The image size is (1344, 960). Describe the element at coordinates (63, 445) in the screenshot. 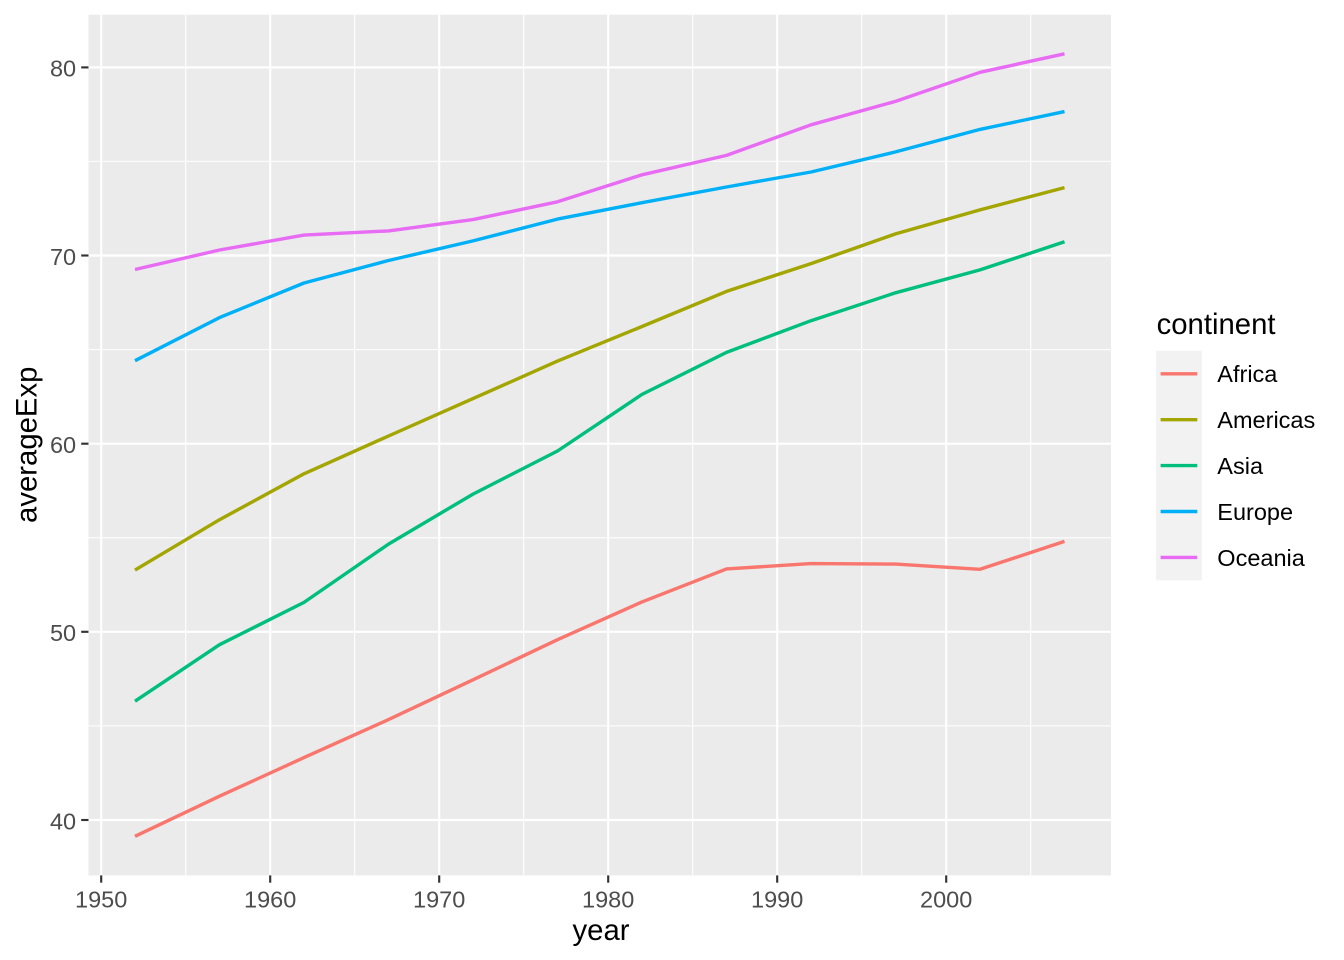

I see `svg-text: 60` at that location.